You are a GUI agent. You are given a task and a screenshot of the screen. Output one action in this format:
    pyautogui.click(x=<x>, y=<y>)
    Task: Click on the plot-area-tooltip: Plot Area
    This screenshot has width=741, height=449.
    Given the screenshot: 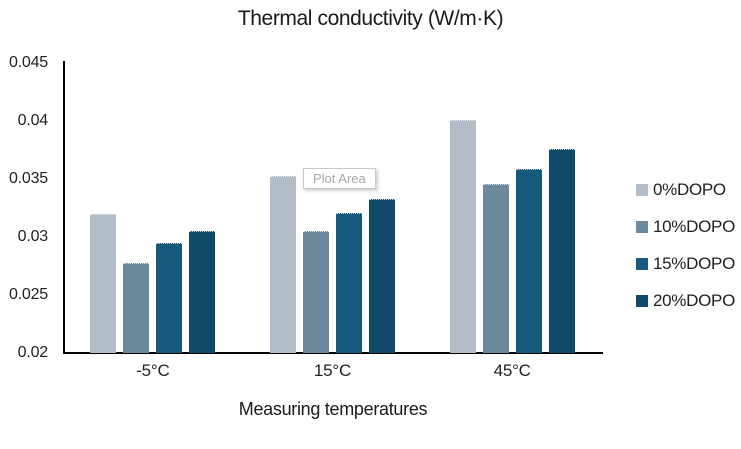 What is the action you would take?
    pyautogui.click(x=339, y=178)
    